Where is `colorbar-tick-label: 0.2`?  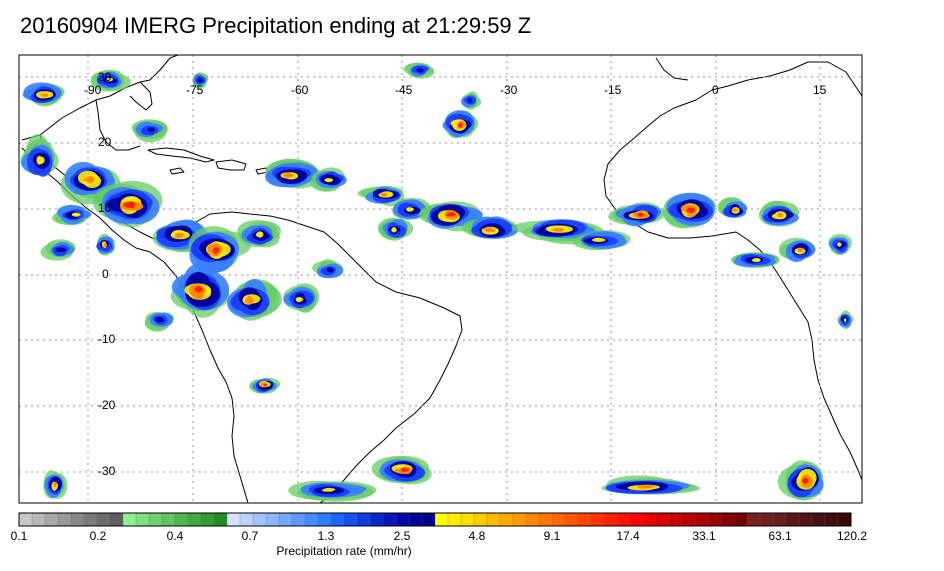 colorbar-tick-label: 0.2 is located at coordinates (98, 536).